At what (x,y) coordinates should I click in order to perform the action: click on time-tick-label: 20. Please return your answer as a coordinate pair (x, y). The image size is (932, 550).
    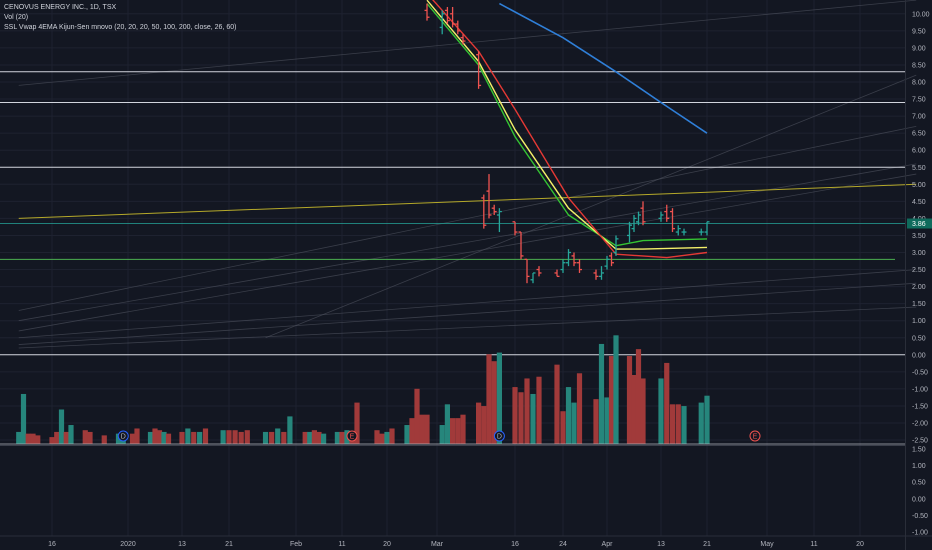
    Looking at the image, I should click on (387, 544).